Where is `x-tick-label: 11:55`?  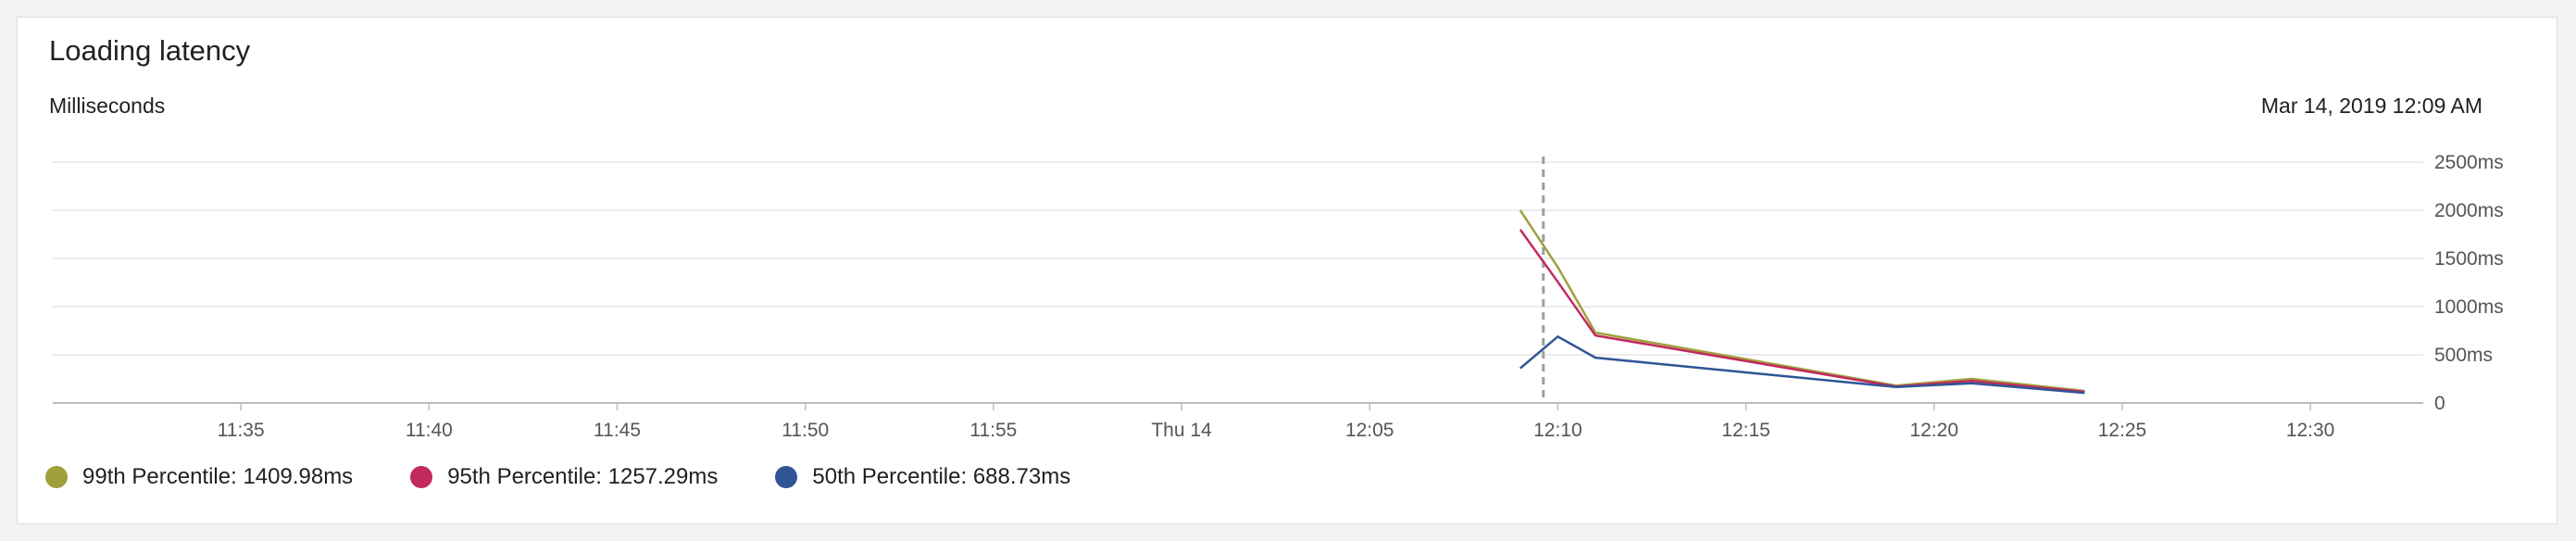
x-tick-label: 11:55 is located at coordinates (993, 430).